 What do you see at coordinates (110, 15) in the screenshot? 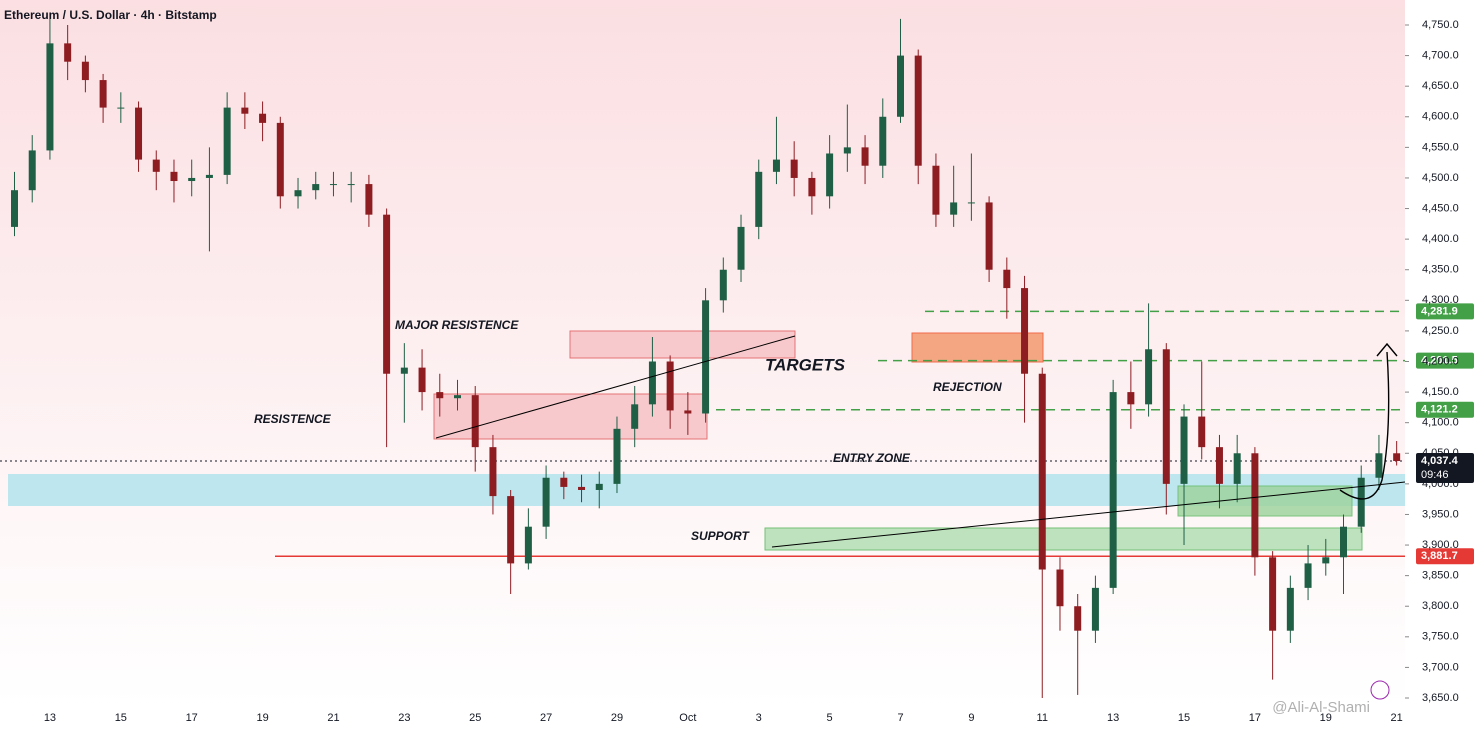
I see `chart-title: Ethereum / U.S. Dollar · 4h · Bitstamp` at bounding box center [110, 15].